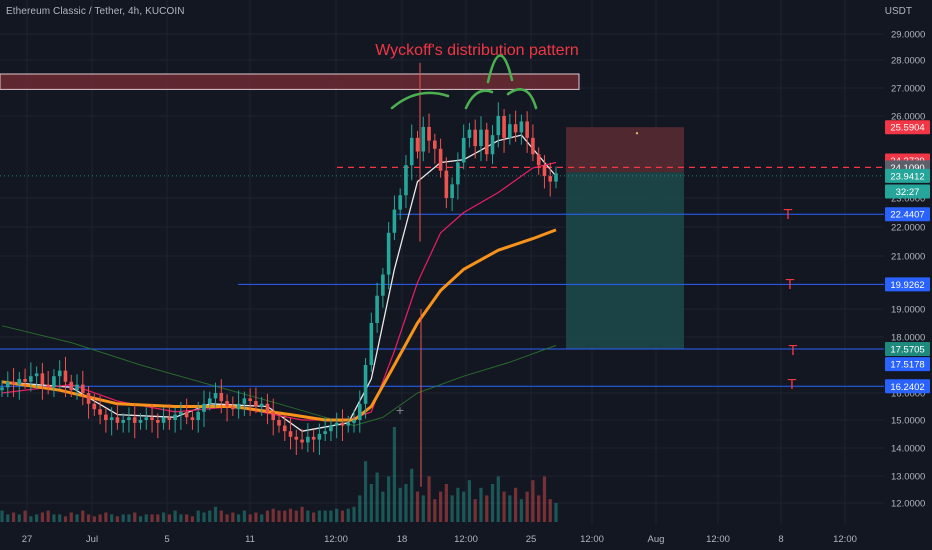 The height and width of the screenshot is (550, 932). I want to click on y-tick-label: 22.0000, so click(908, 228).